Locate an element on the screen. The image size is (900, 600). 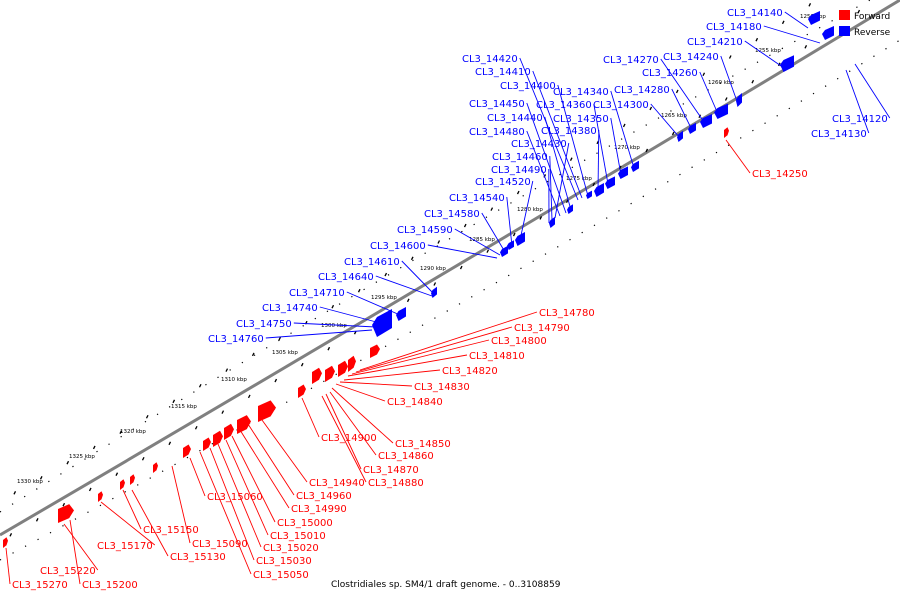
scale-label: 1290 kbp is located at coordinates (433, 269).